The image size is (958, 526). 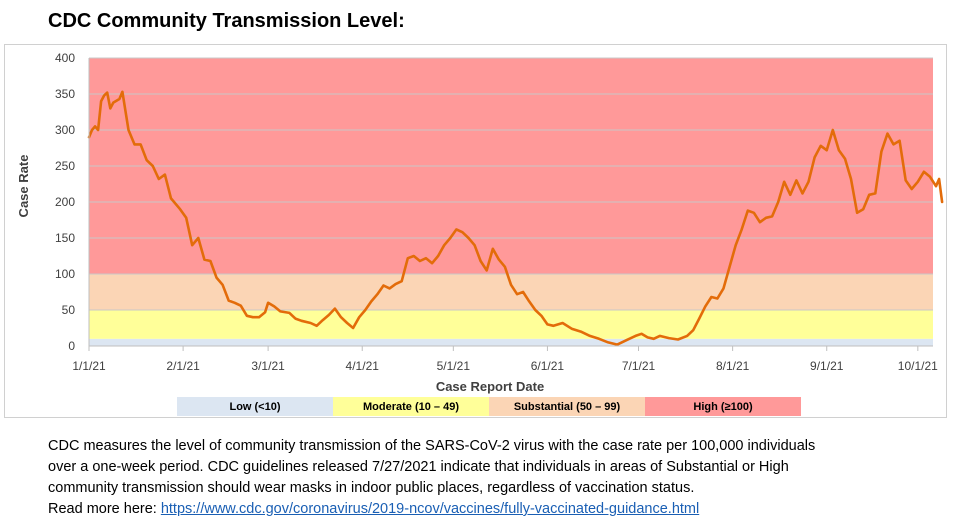 I want to click on x-tick-label: 8/1/21, so click(x=733, y=366).